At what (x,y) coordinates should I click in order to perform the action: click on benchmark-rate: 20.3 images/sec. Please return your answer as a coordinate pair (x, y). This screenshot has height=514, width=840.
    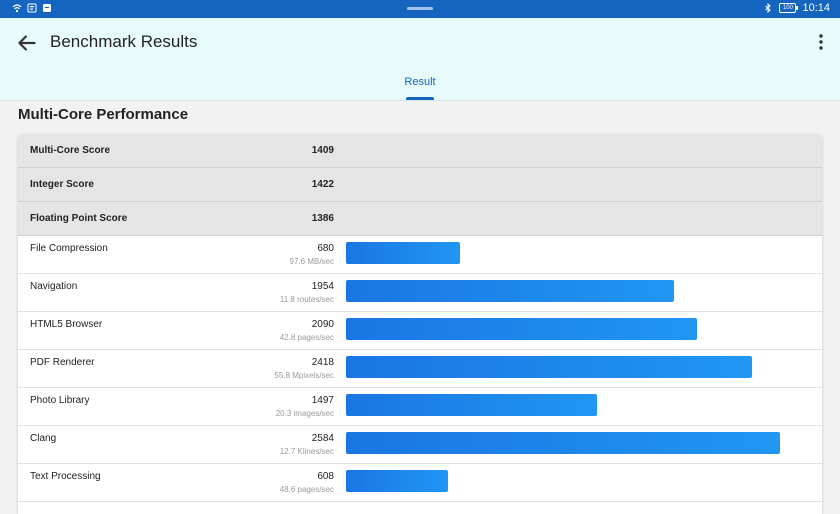
    Looking at the image, I should click on (304, 413).